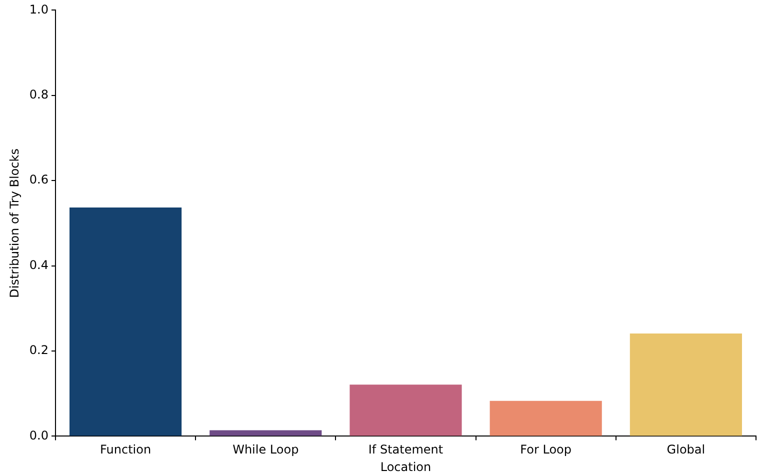 The width and height of the screenshot is (758, 475). Describe the element at coordinates (38, 179) in the screenshot. I see `y-tick-label: 0.6` at that location.